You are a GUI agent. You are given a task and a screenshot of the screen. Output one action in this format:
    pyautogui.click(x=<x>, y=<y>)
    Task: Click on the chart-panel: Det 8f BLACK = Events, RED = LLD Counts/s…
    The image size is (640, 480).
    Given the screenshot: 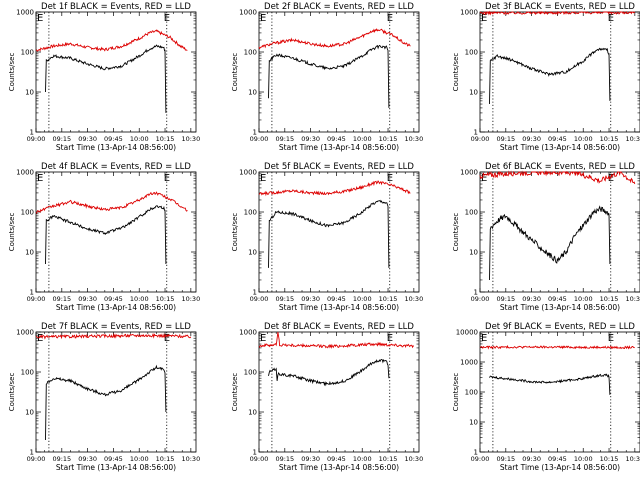 What is the action you would take?
    pyautogui.click(x=327, y=397)
    